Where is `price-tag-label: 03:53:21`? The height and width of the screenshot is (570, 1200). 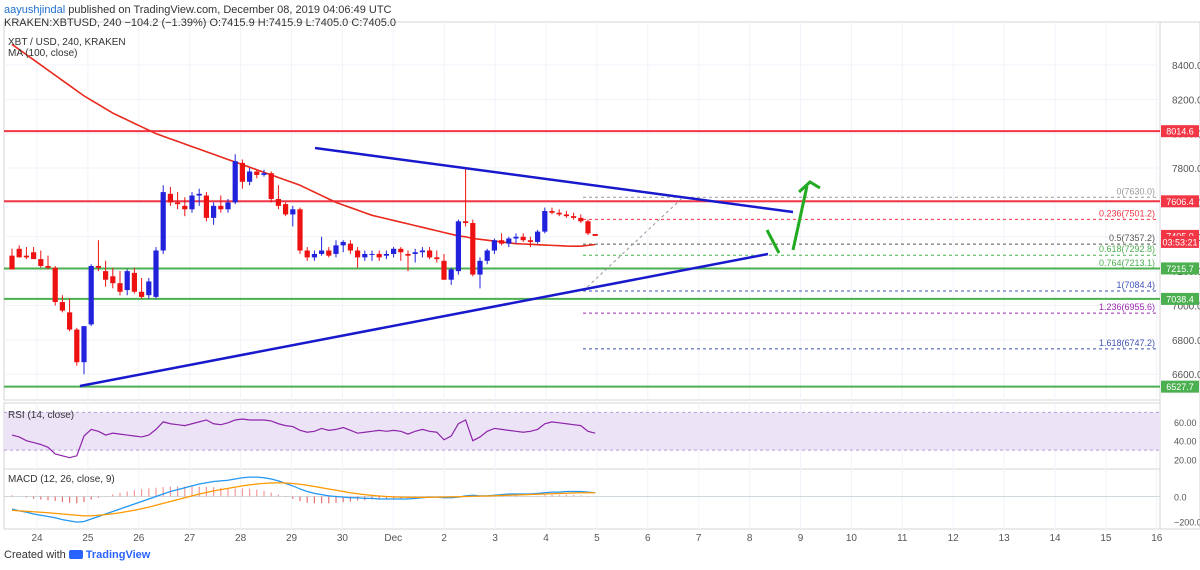
price-tag-label: 03:53:21 is located at coordinates (1179, 242).